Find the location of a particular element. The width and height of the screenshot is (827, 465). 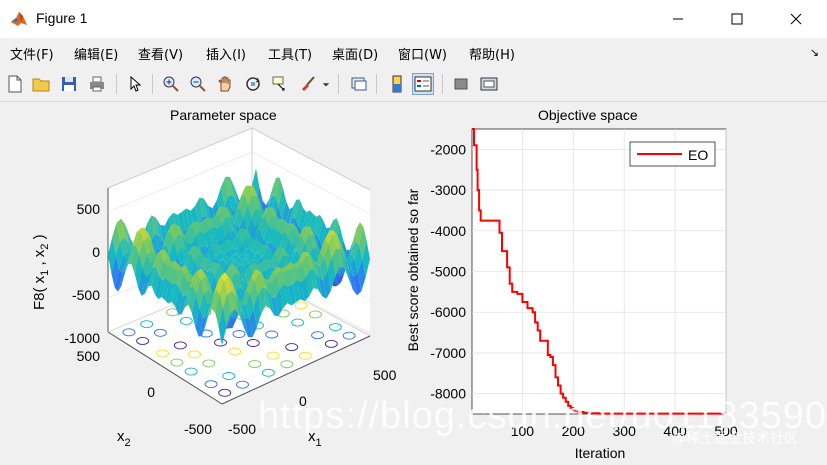

menu-edit: 编辑(E) is located at coordinates (96, 55).